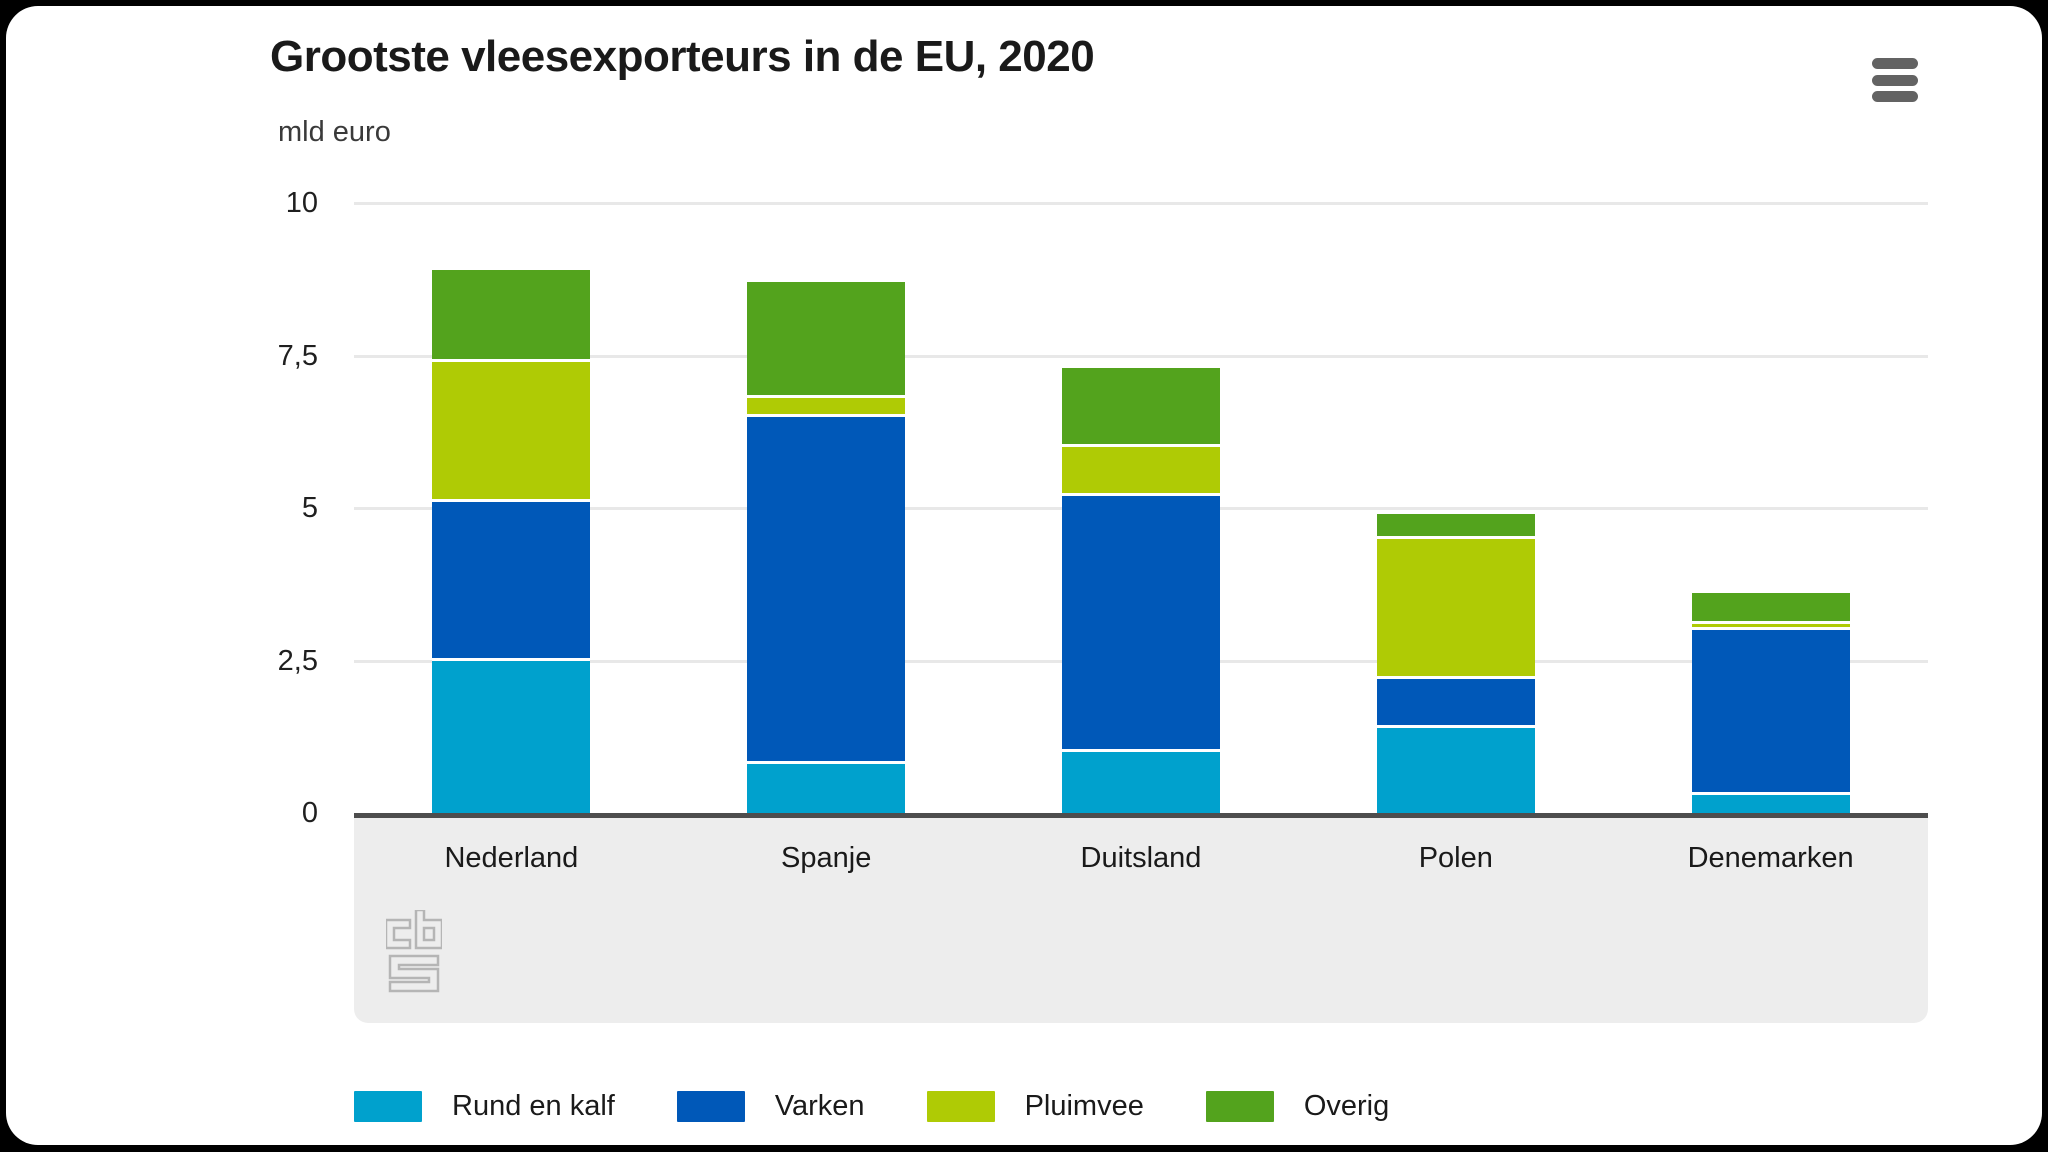 The height and width of the screenshot is (1152, 2048). I want to click on bar-segment-nederland-rund-en-kalf, so click(511, 736).